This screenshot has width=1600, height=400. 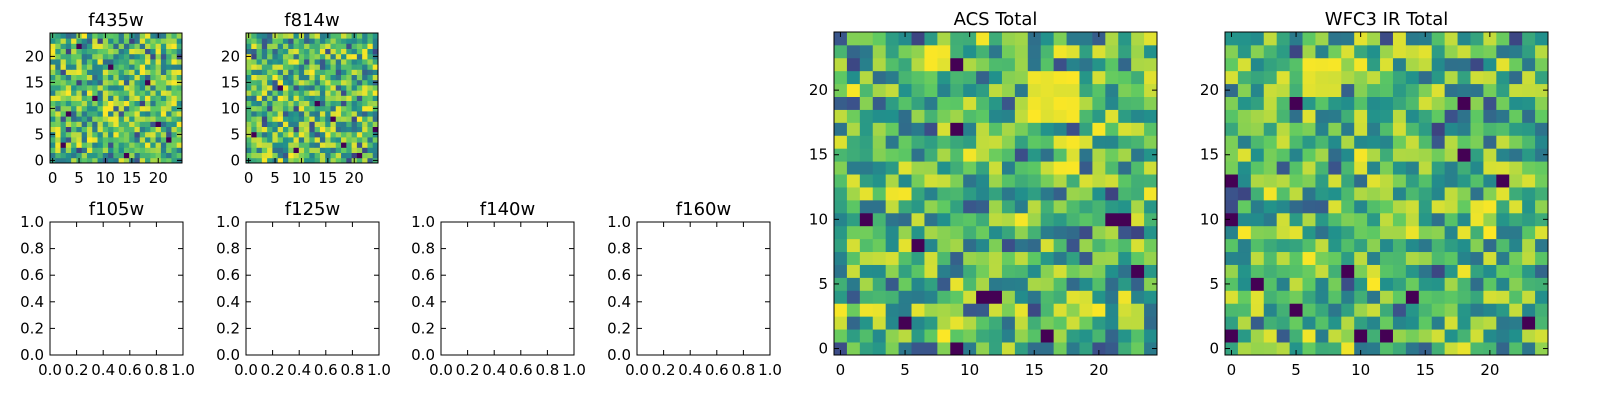 What do you see at coordinates (246, 370) in the screenshot?
I see `x-tick-label: 0.0` at bounding box center [246, 370].